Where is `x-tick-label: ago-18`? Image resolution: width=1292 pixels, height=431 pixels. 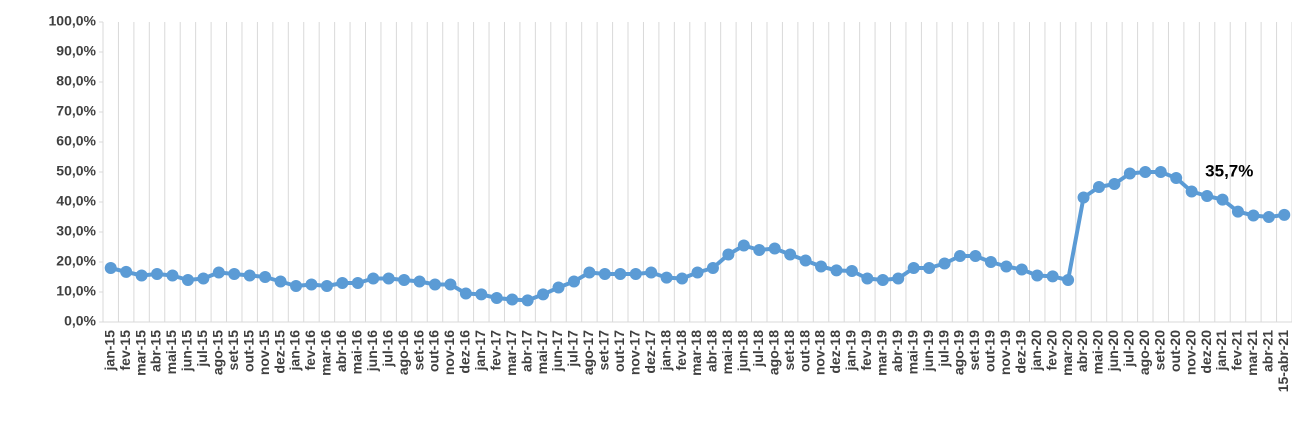
x-tick-label: ago-18 is located at coordinates (773, 352).